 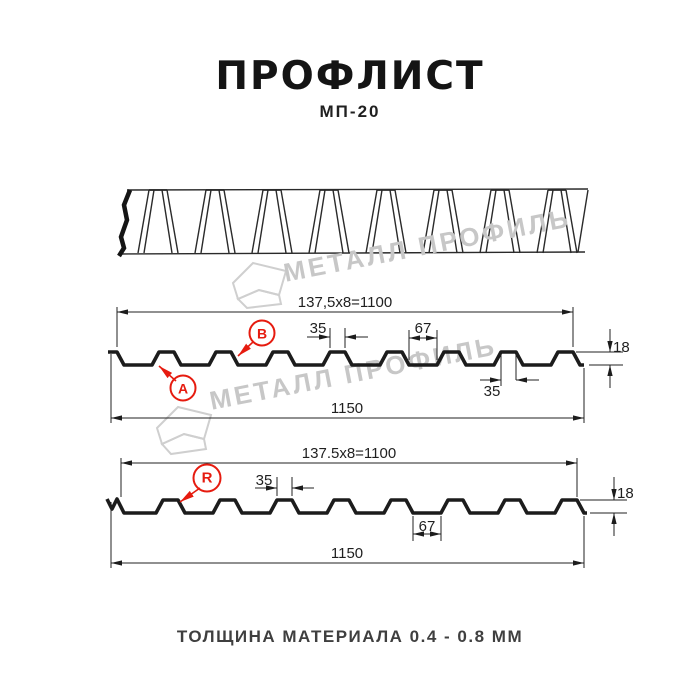 I want to click on dim-crest-width-r: 35, so click(x=264, y=480).